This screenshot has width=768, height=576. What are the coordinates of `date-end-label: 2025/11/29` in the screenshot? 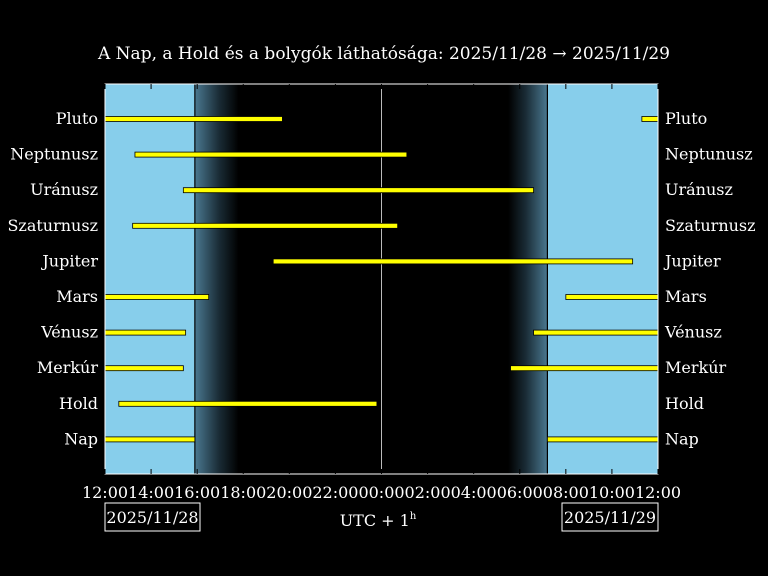 It's located at (610, 517).